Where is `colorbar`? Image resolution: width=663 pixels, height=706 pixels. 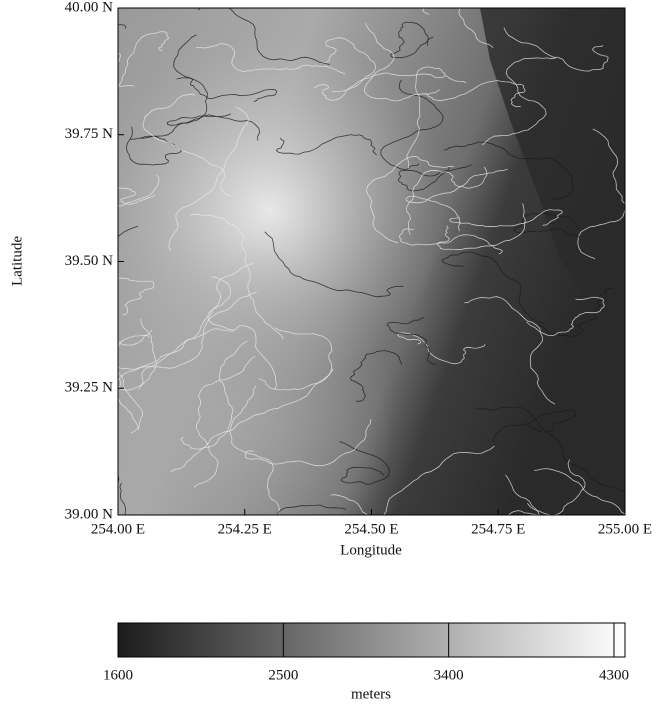 colorbar is located at coordinates (371, 640).